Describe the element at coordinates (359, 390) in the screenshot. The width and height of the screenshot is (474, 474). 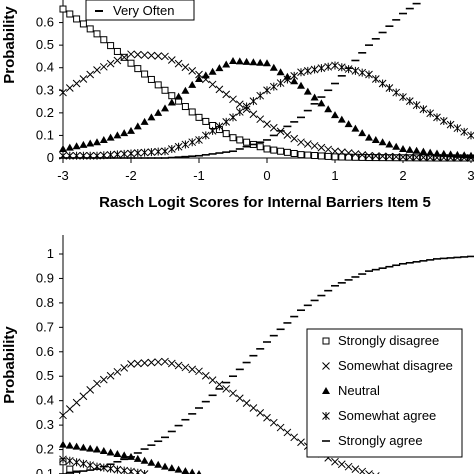
I see `legend-label: Neutral` at that location.